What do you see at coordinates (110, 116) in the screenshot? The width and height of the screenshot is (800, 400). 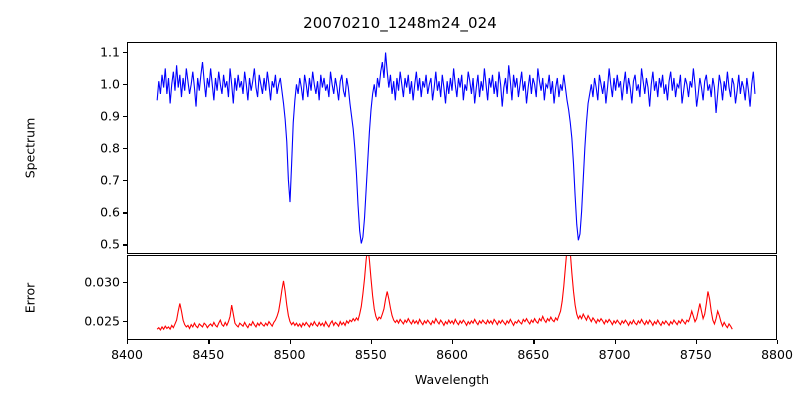 I see `spectrum-y-tick-label: 0.9` at bounding box center [110, 116].